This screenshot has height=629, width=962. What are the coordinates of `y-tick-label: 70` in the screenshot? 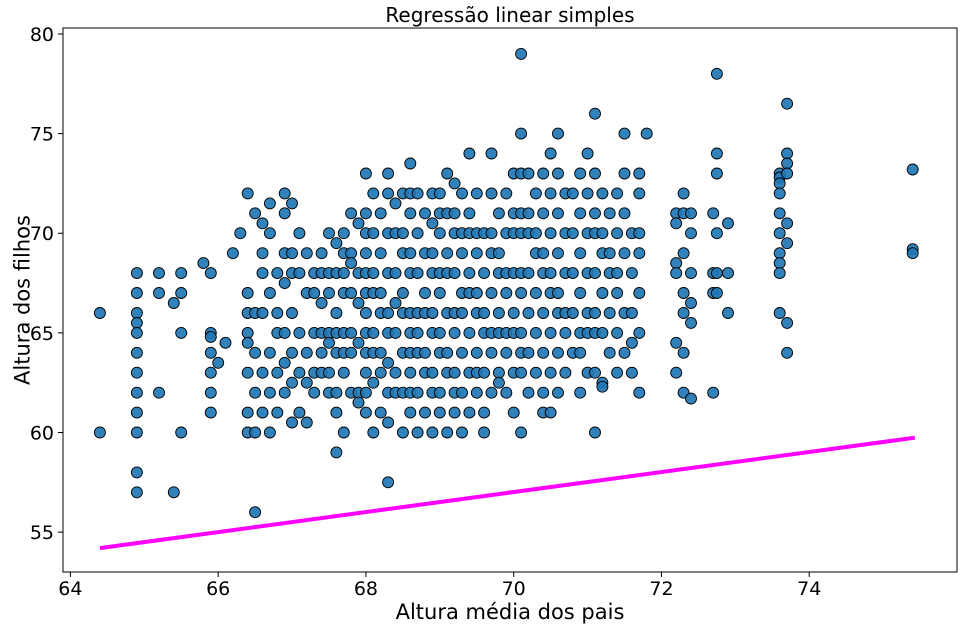 It's located at (42, 234).